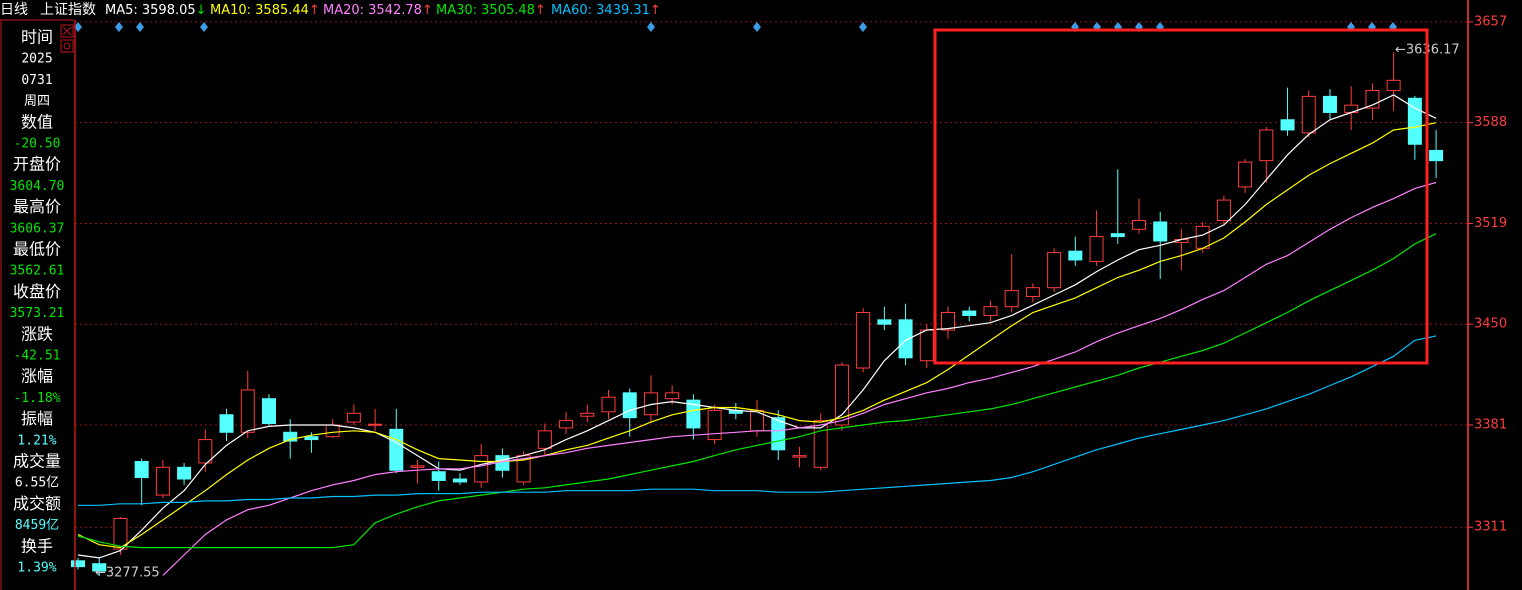 The image size is (1522, 590). Describe the element at coordinates (265, 10) in the screenshot. I see `legend-entry: MA10: 3585.44↑` at that location.